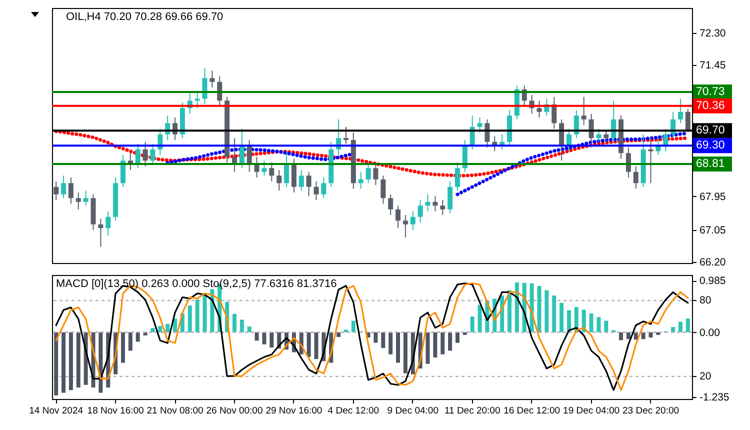 Image resolution: width=750 pixels, height=430 pixels. I want to click on x-tick-label: 11 Dec 20:00, so click(472, 411).